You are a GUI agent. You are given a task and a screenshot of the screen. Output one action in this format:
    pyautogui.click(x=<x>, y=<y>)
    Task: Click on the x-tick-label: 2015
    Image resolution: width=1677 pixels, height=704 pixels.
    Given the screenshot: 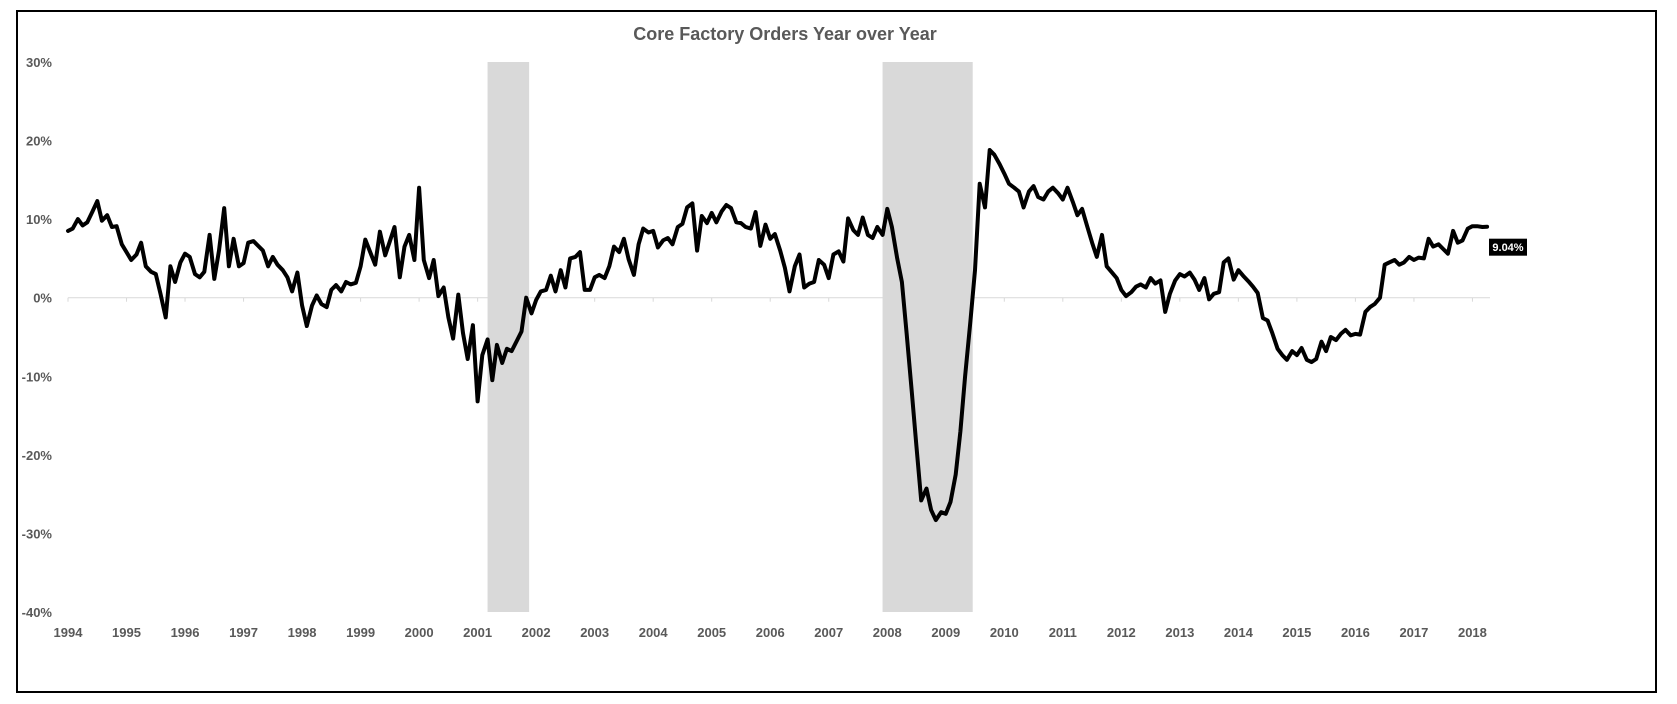 What is the action you would take?
    pyautogui.click(x=1296, y=632)
    